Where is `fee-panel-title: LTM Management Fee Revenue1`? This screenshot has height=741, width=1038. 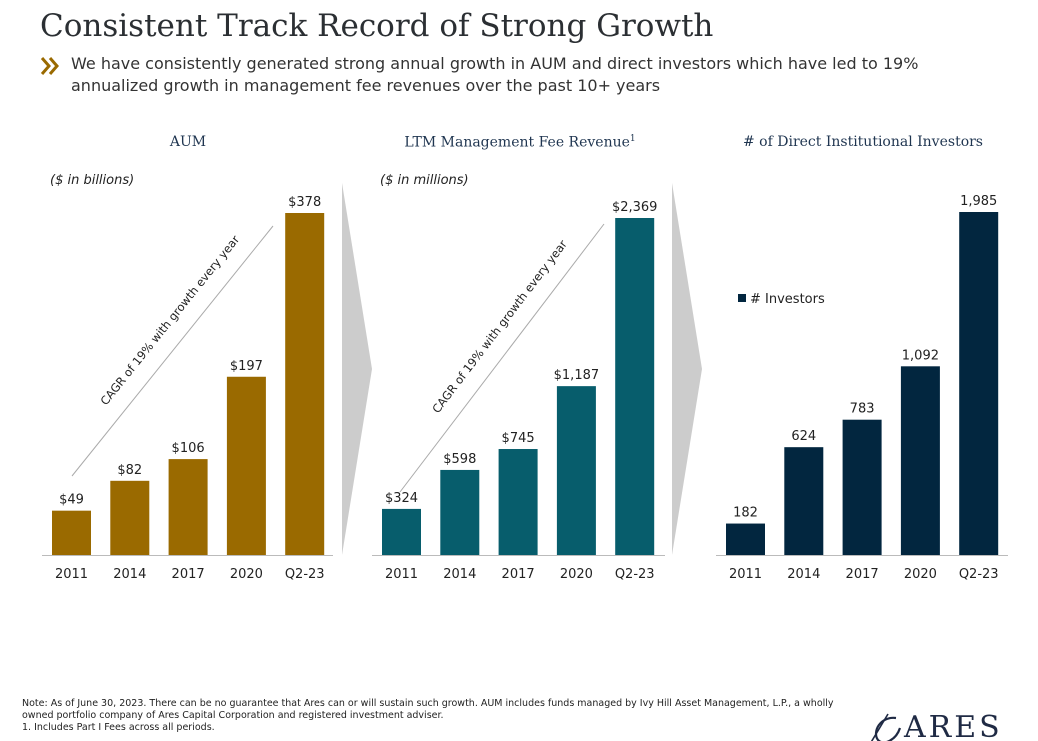 fee-panel-title: LTM Management Fee Revenue1 is located at coordinates (520, 142).